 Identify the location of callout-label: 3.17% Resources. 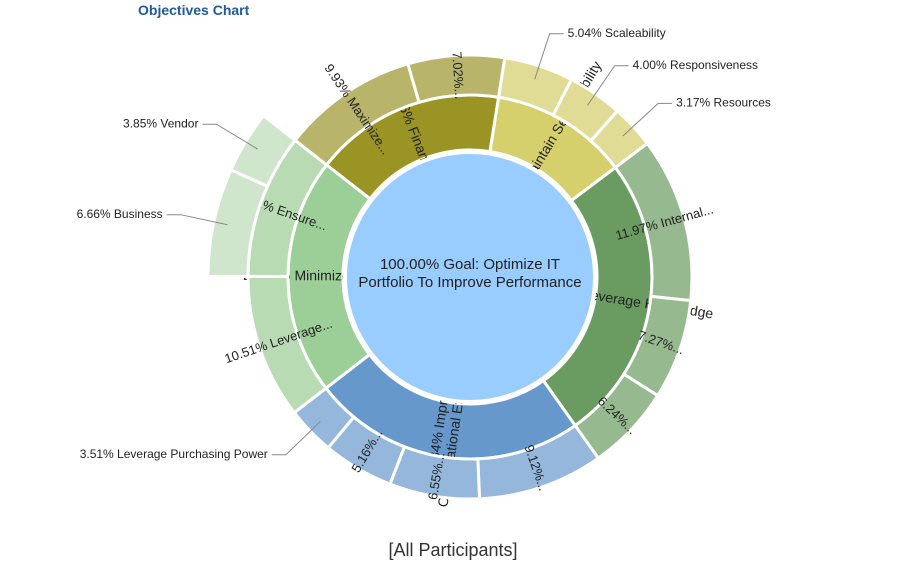
(723, 103).